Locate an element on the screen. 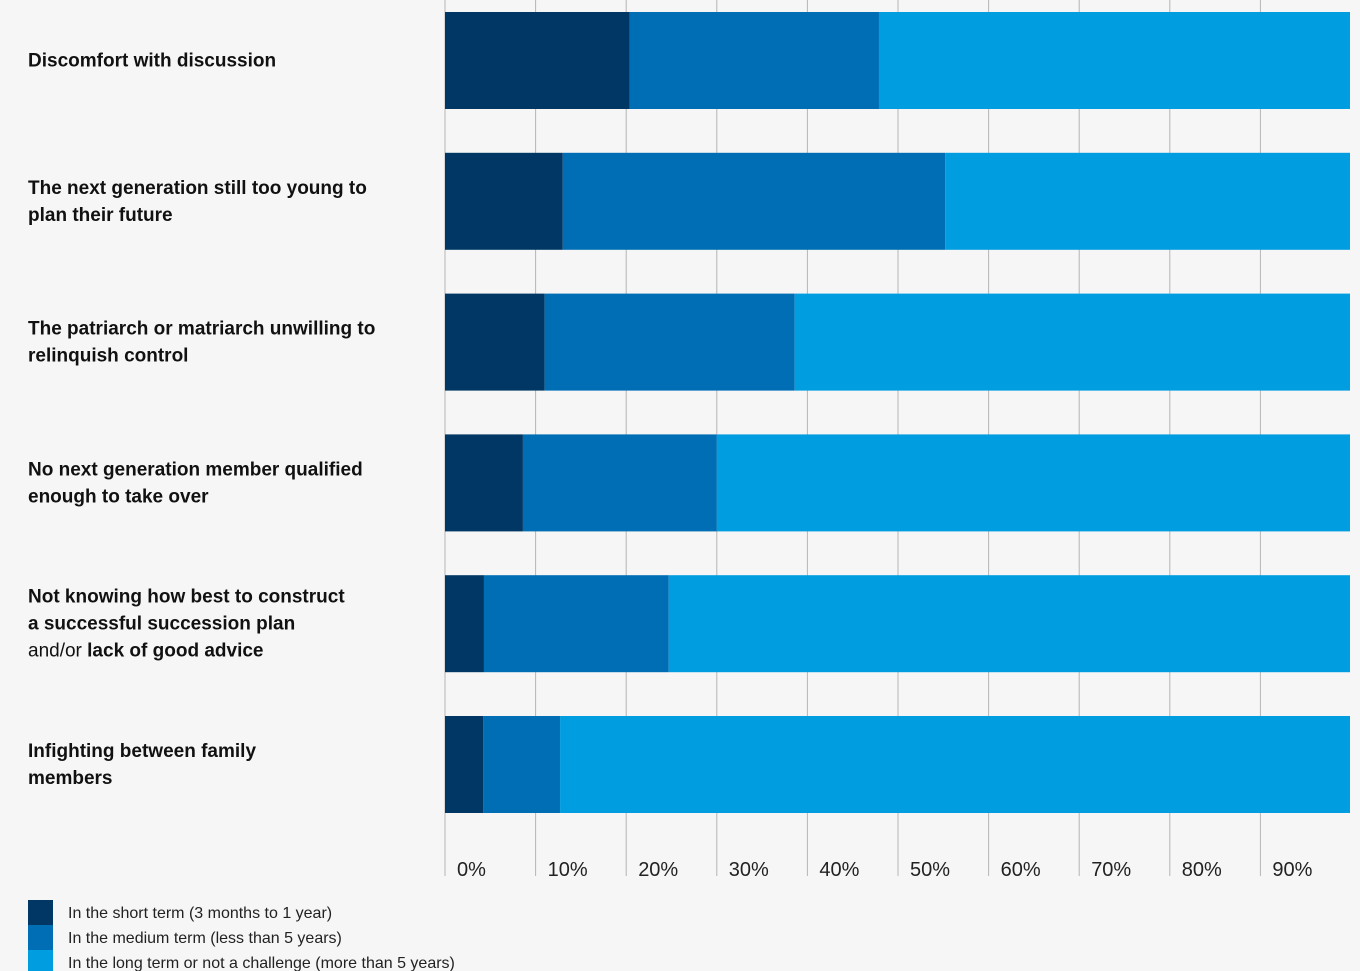 The image size is (1360, 971). x-tick-label: 30% is located at coordinates (749, 870).